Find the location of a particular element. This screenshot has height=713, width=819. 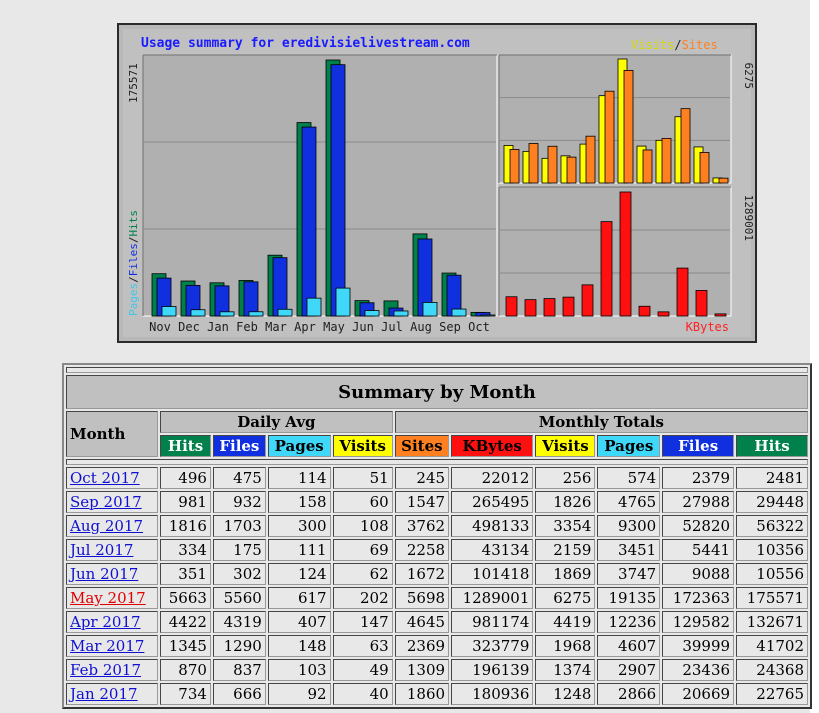

value-cell: 981 is located at coordinates (185, 502).